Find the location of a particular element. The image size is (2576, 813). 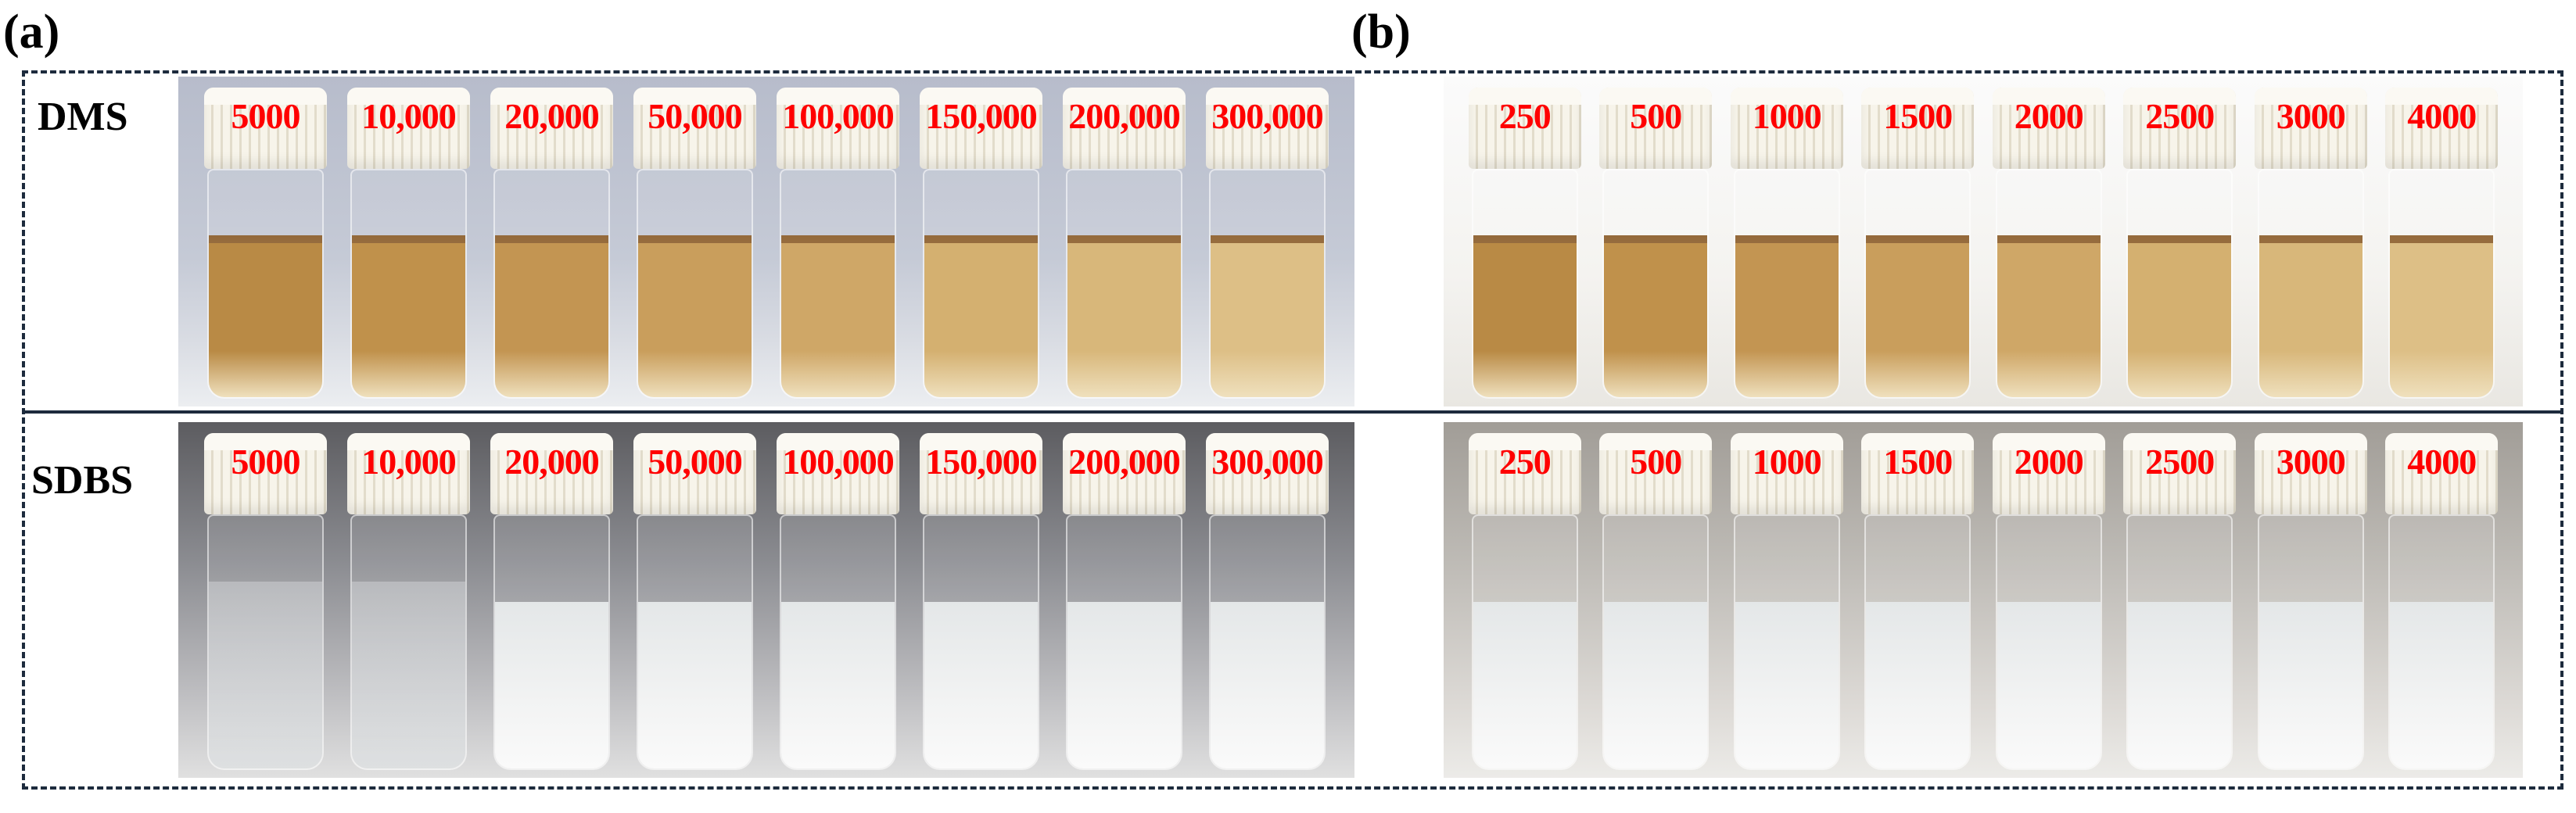

row-divider is located at coordinates (1292, 412).